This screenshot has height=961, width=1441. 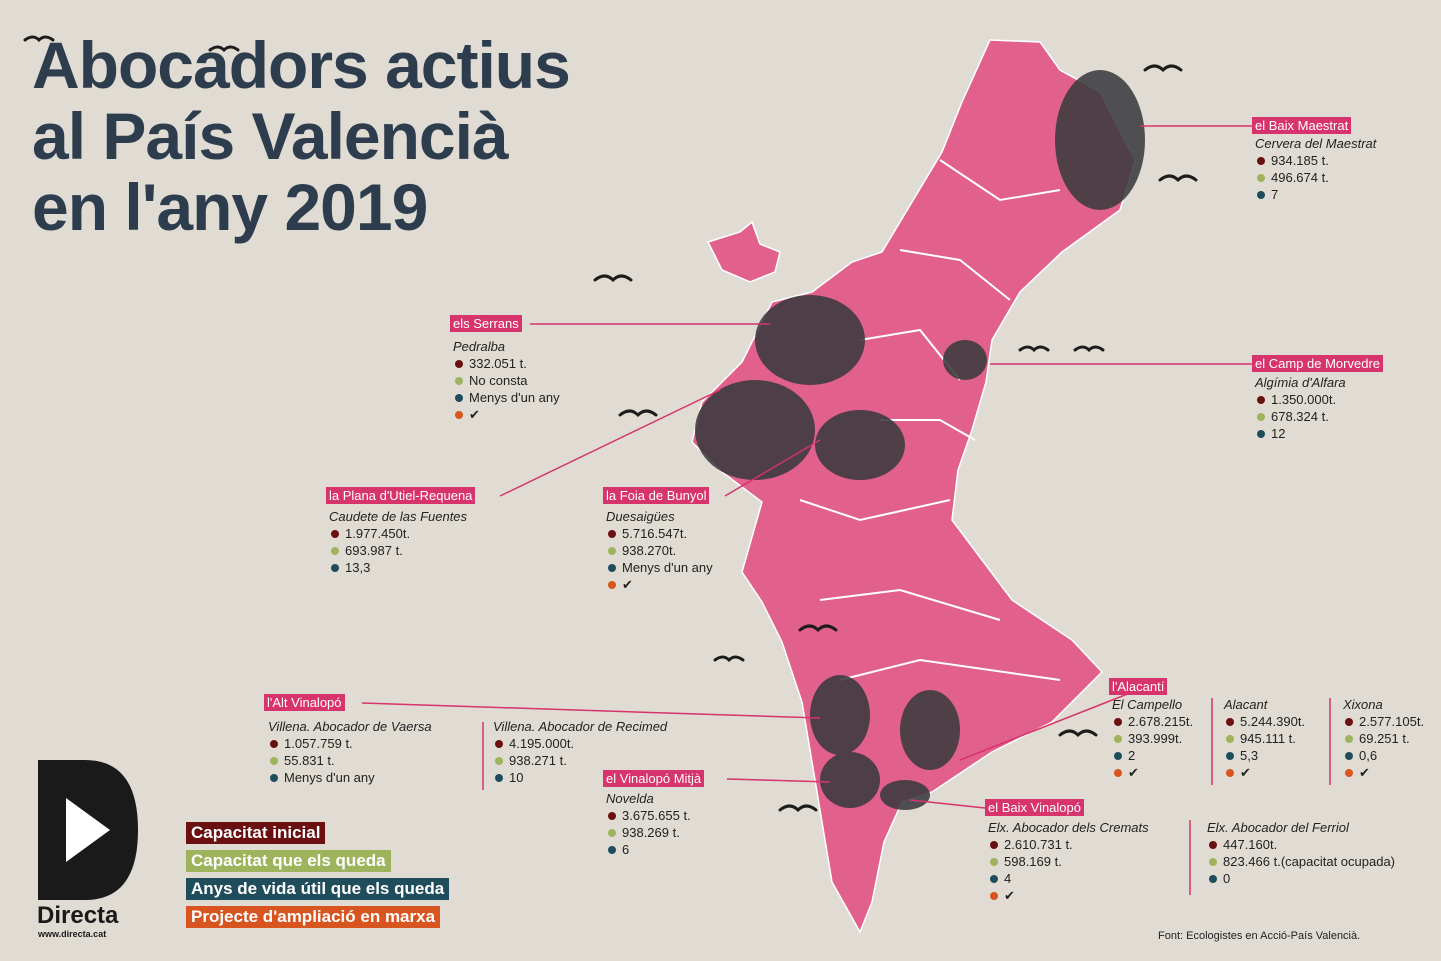 I want to click on row-value: 10, so click(x=516, y=777).